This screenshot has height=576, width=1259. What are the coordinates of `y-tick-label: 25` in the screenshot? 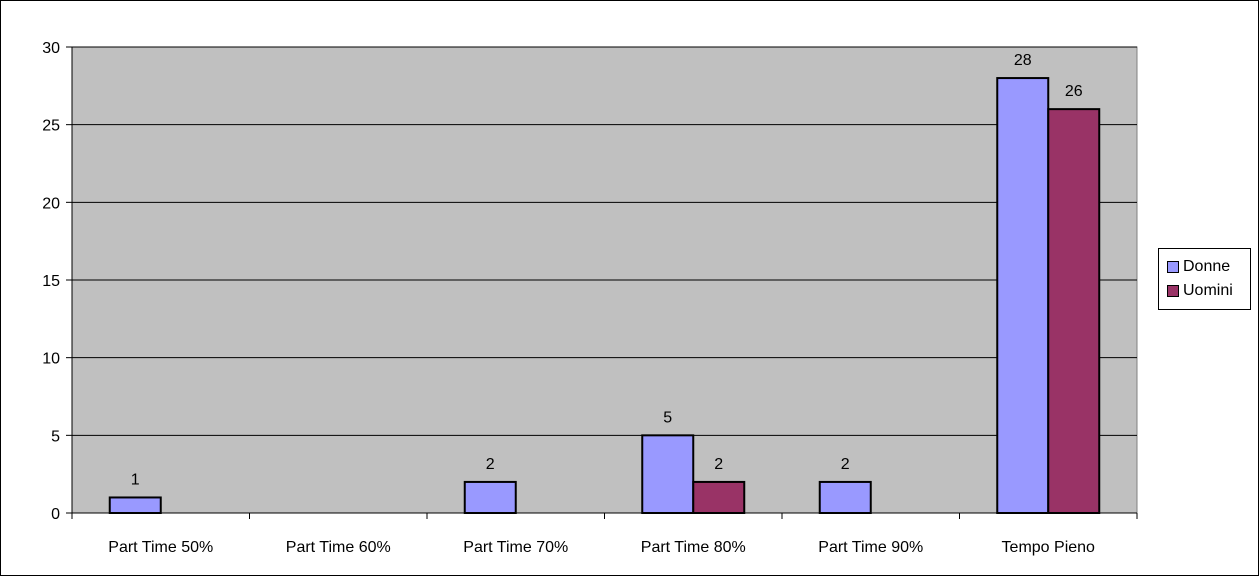 It's located at (51, 126).